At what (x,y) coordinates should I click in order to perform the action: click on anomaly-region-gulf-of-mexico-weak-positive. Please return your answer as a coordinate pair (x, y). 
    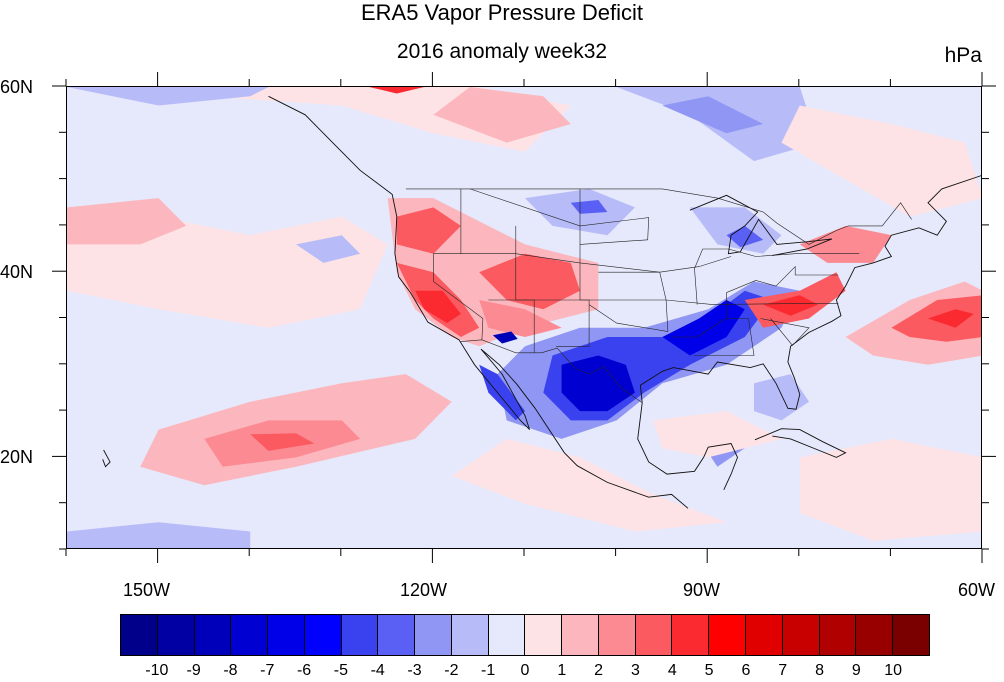
    Looking at the image, I should click on (717, 434).